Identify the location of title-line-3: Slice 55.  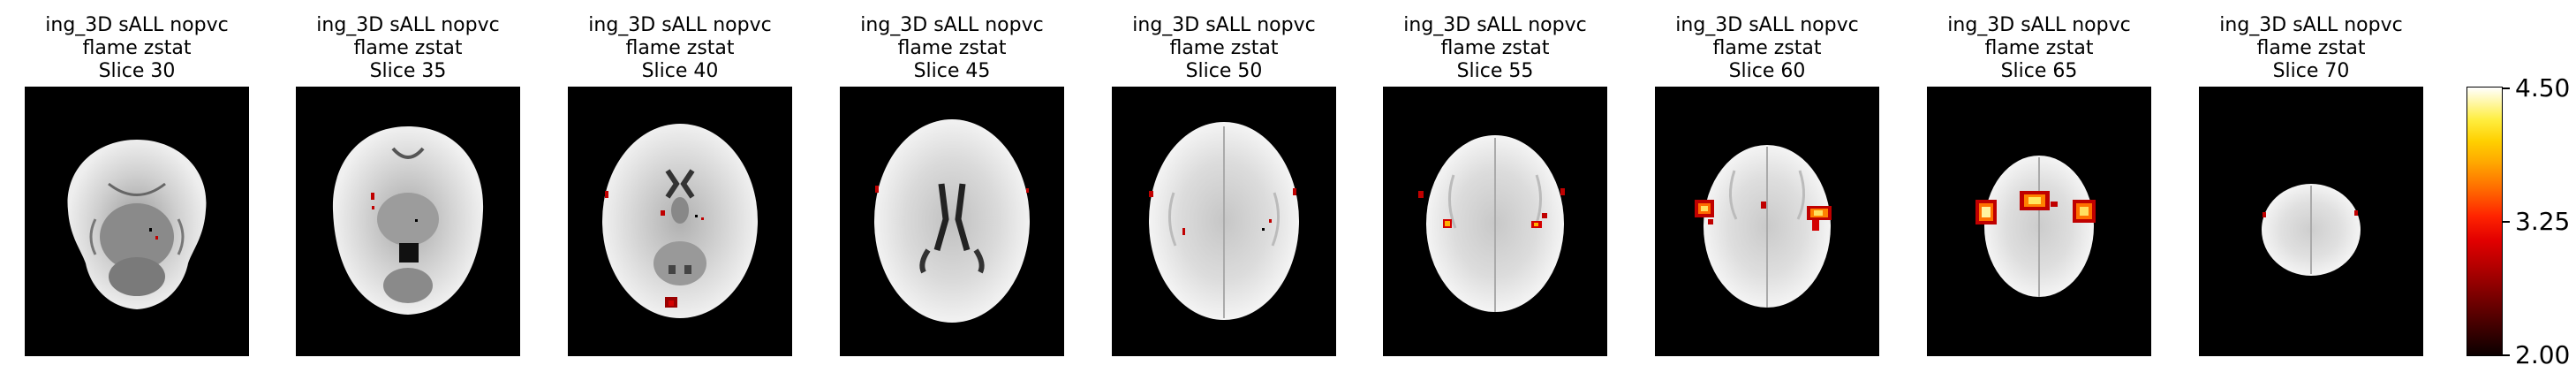
(1495, 71).